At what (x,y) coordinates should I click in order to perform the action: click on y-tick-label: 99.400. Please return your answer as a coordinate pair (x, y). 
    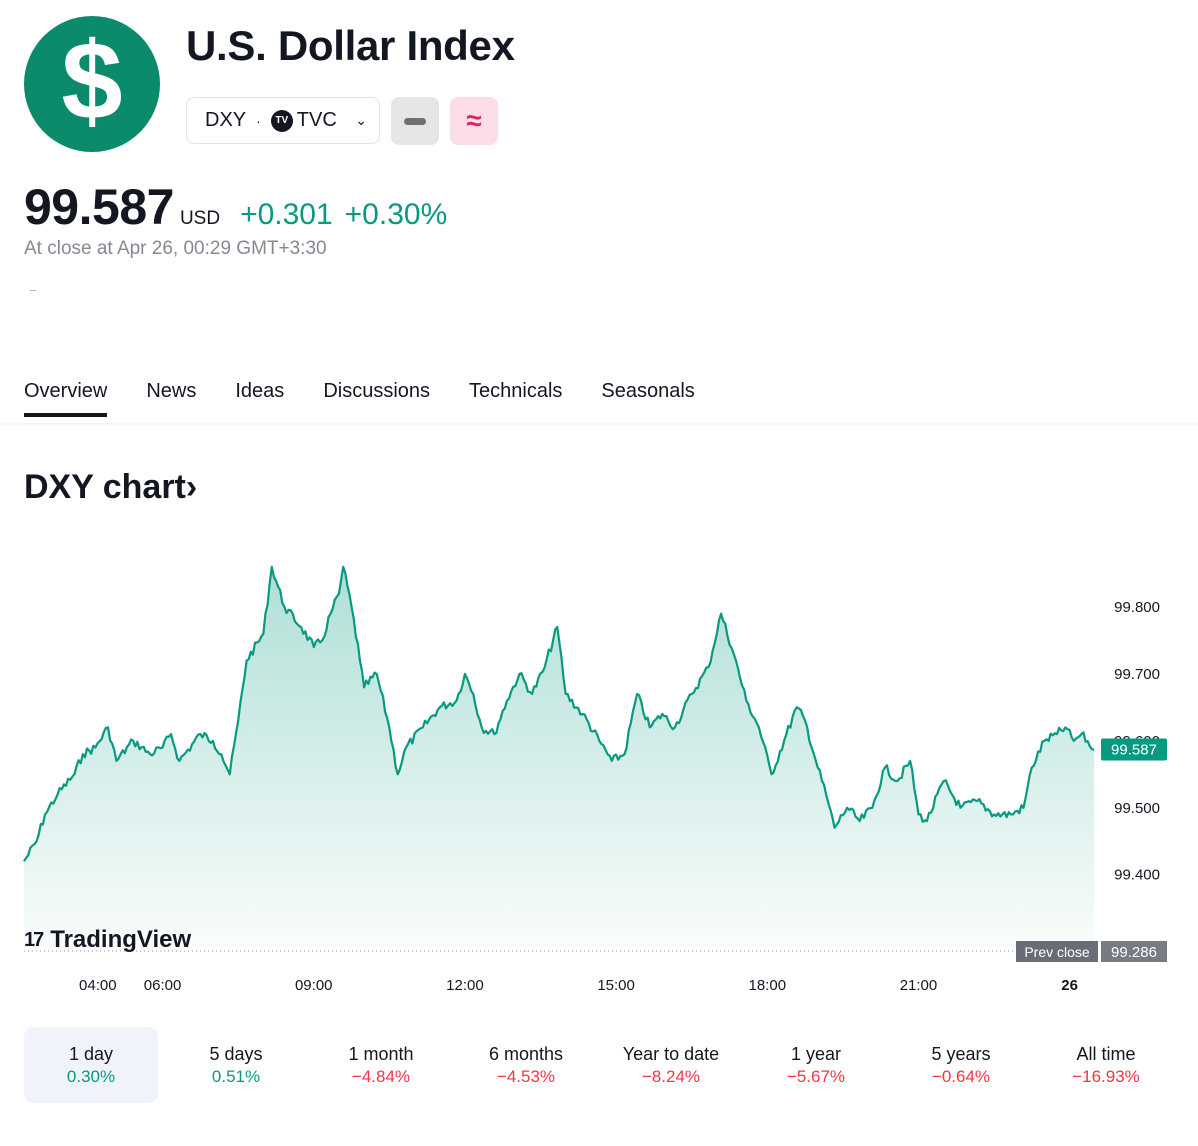
    Looking at the image, I should click on (1137, 875).